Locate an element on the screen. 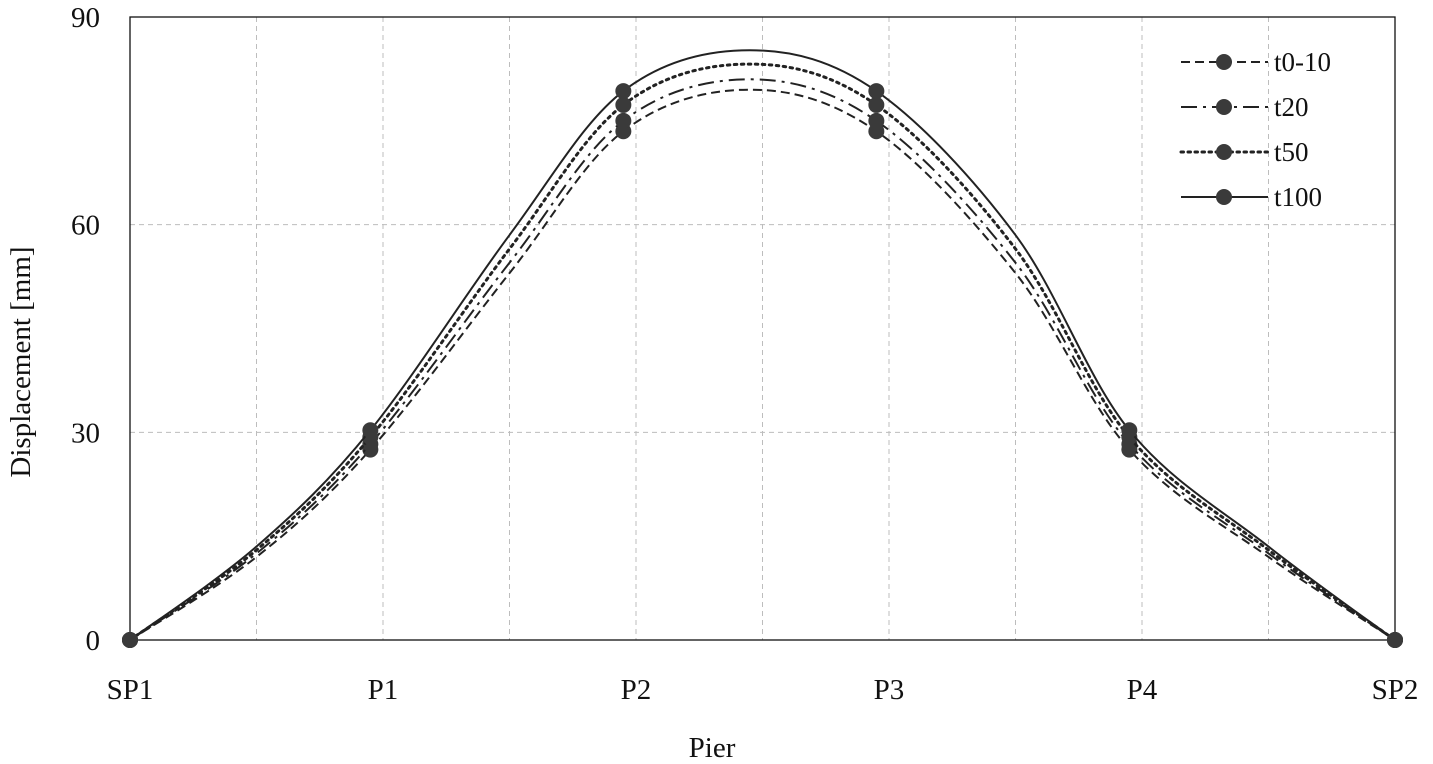 This screenshot has height=764, width=1433. y-tick-label: 0 is located at coordinates (93, 641).